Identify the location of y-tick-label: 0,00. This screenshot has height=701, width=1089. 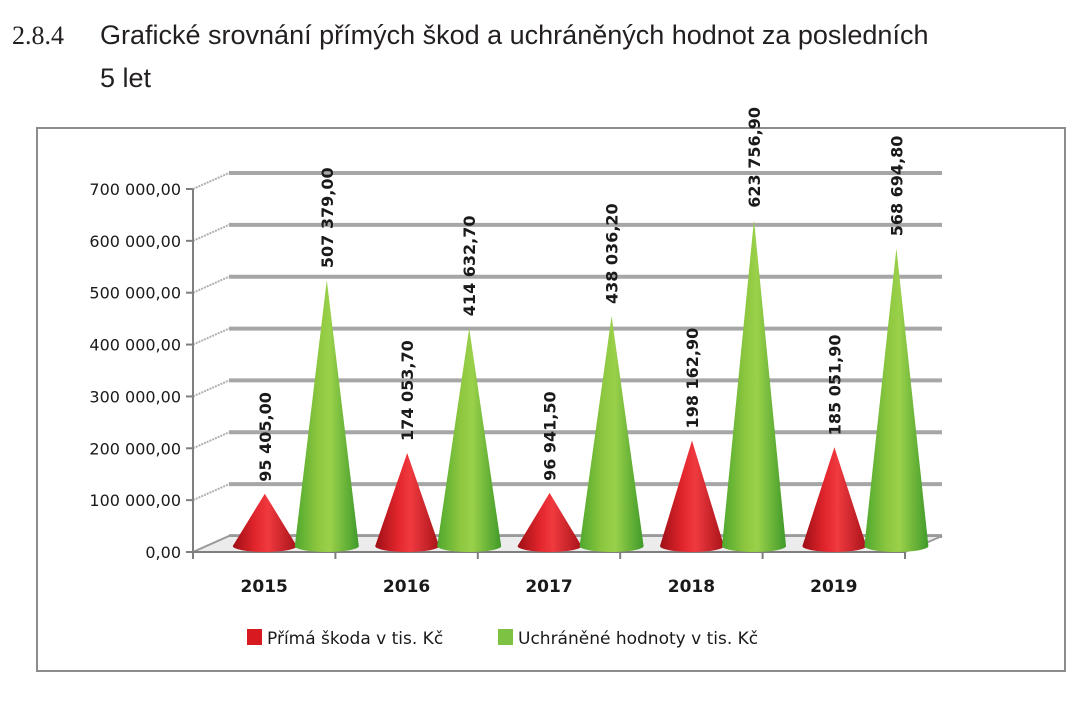
(163, 552).